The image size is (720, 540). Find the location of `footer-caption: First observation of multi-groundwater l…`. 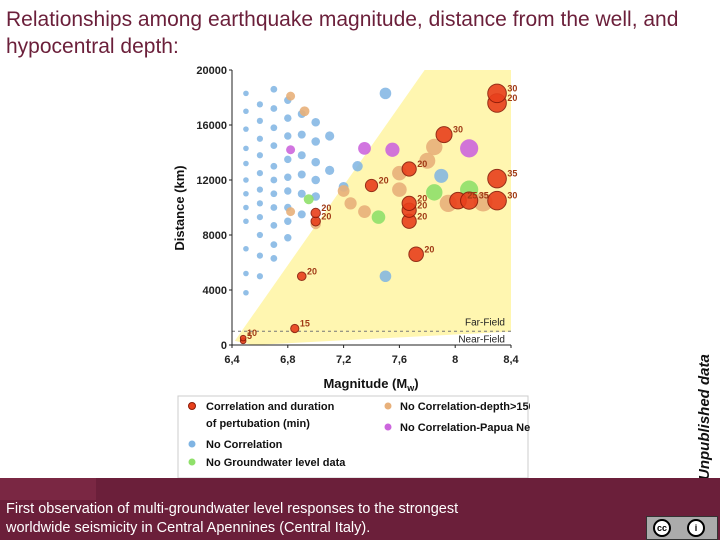

footer-caption: First observation of multi-groundwater l… is located at coordinates (232, 519).